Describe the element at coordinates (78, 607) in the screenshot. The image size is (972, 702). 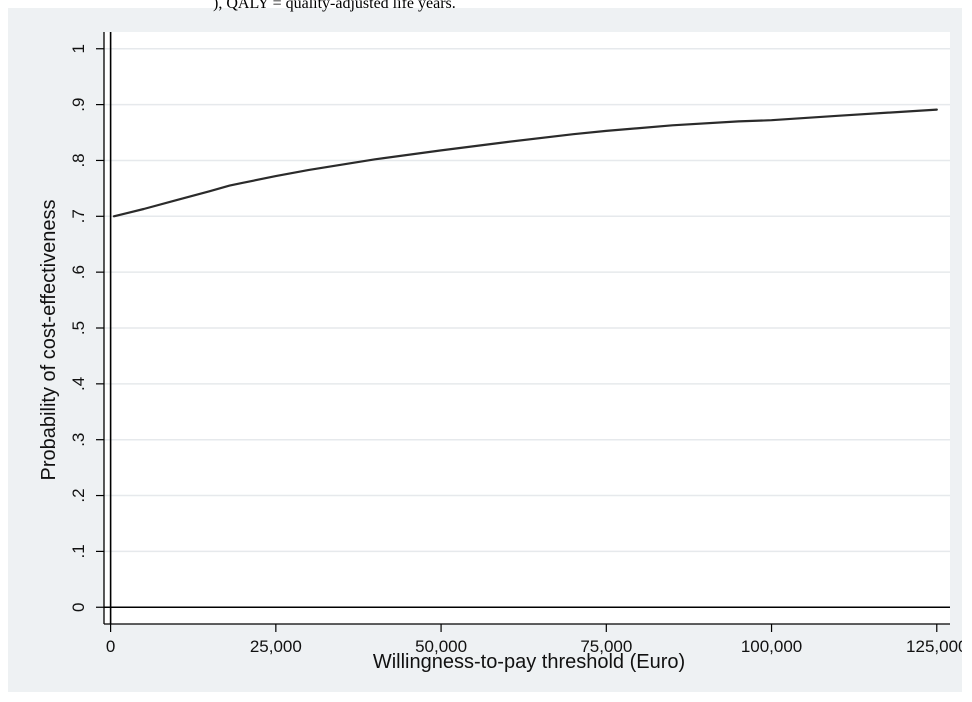
I see `y-tick-label-0: 0` at that location.